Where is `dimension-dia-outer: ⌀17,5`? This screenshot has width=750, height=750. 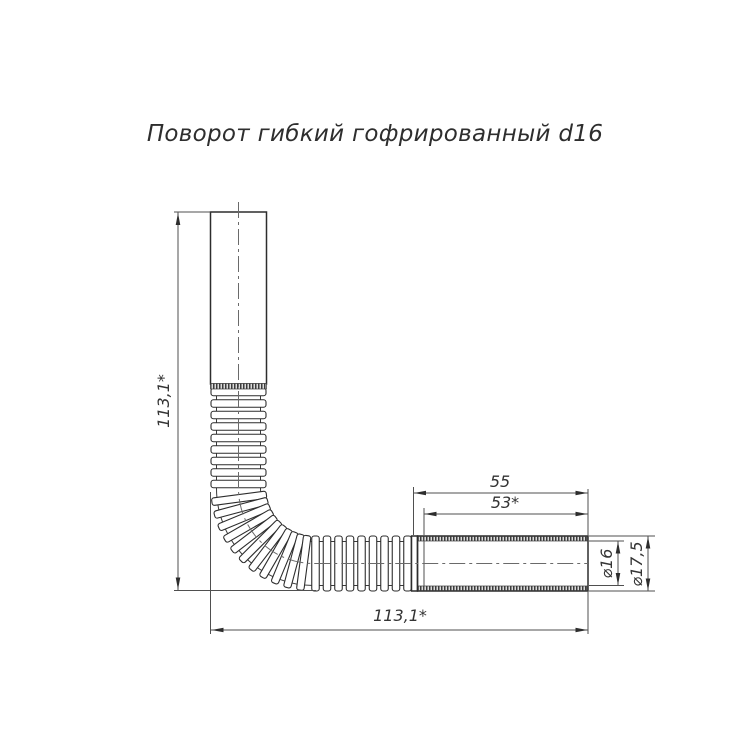 dimension-dia-outer: ⌀17,5 is located at coordinates (622, 563).